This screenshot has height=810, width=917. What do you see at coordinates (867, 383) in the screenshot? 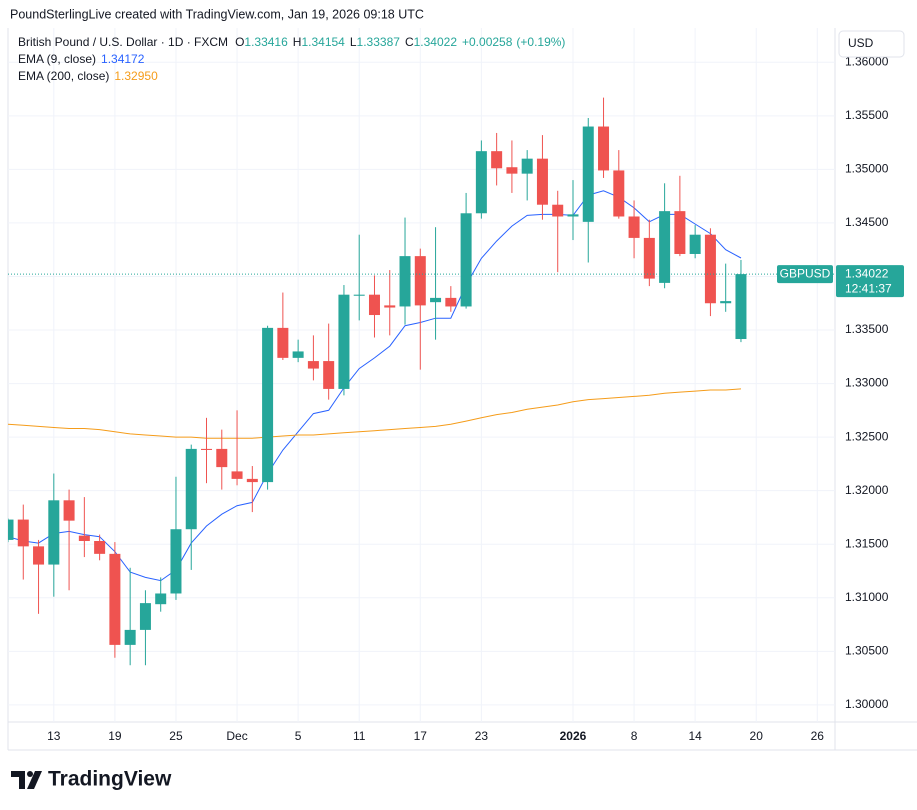
I see `y-tick-label: 1.33000` at bounding box center [867, 383].